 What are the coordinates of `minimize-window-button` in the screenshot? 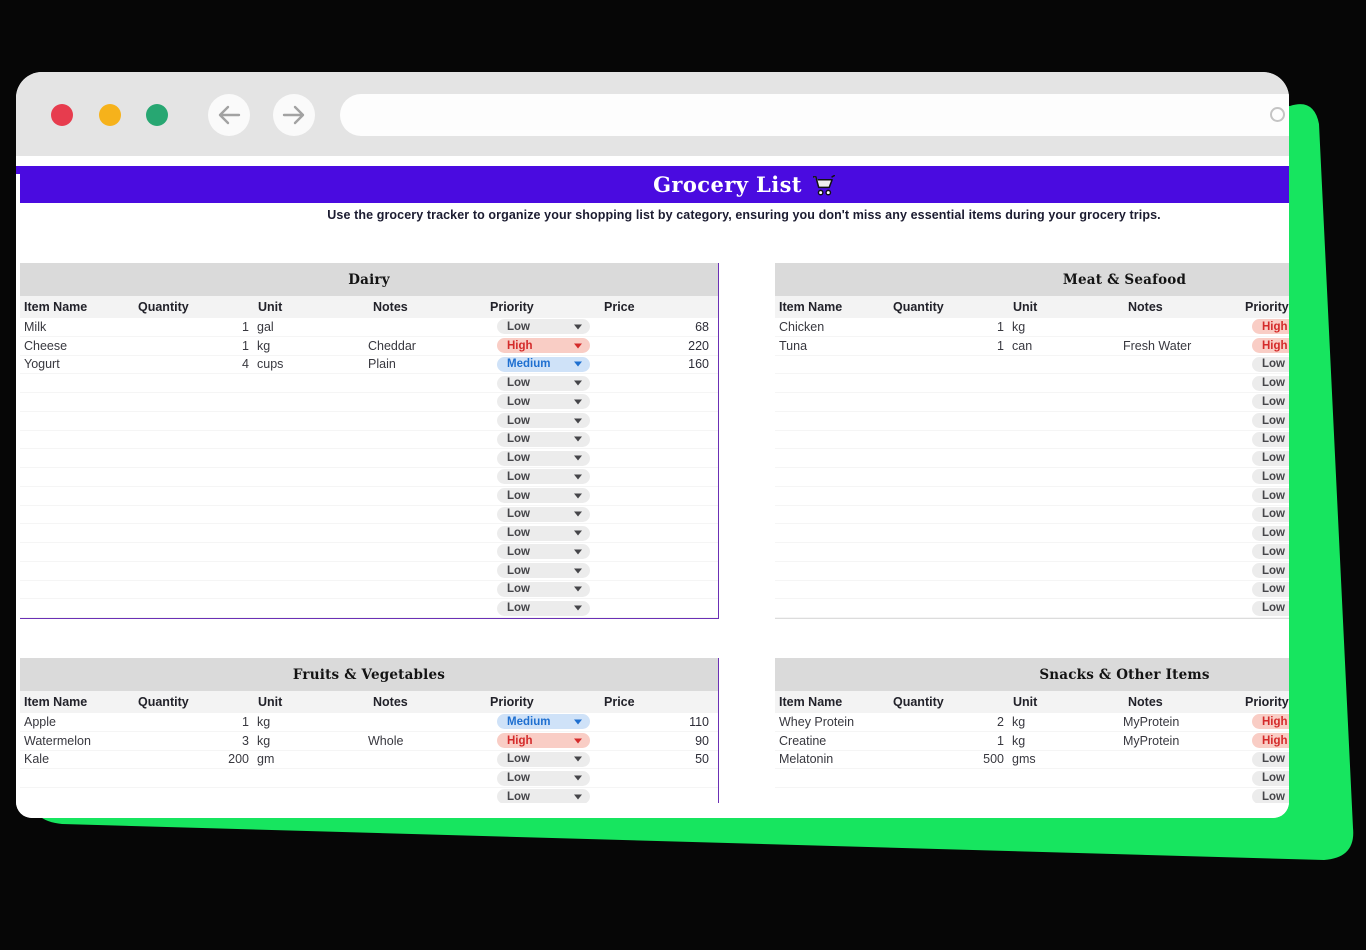 It's located at (110, 115).